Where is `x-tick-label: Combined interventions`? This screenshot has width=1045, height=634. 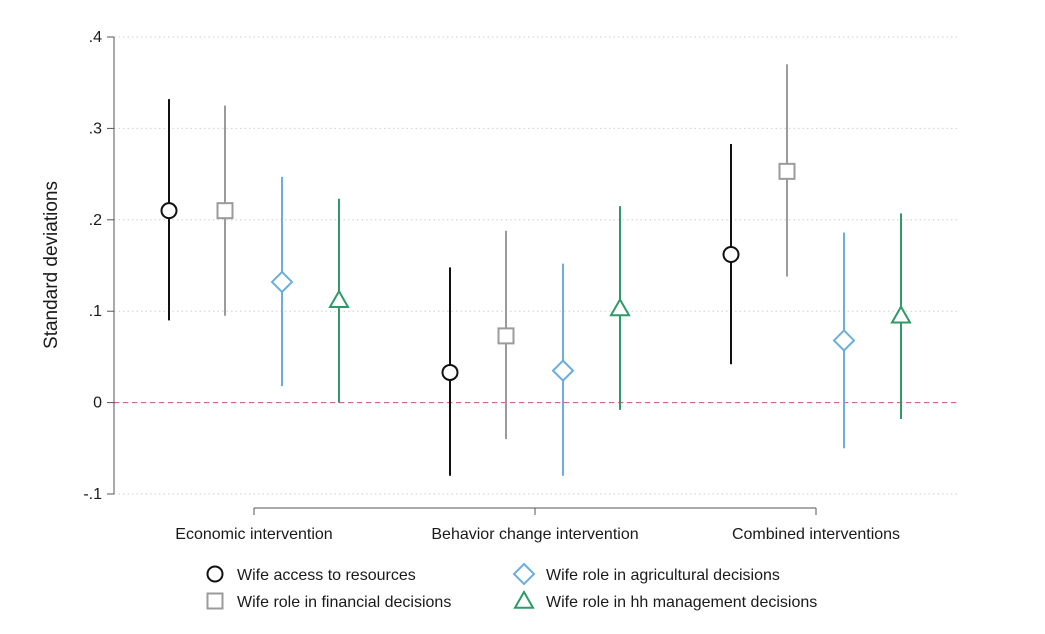
x-tick-label: Combined interventions is located at coordinates (816, 534).